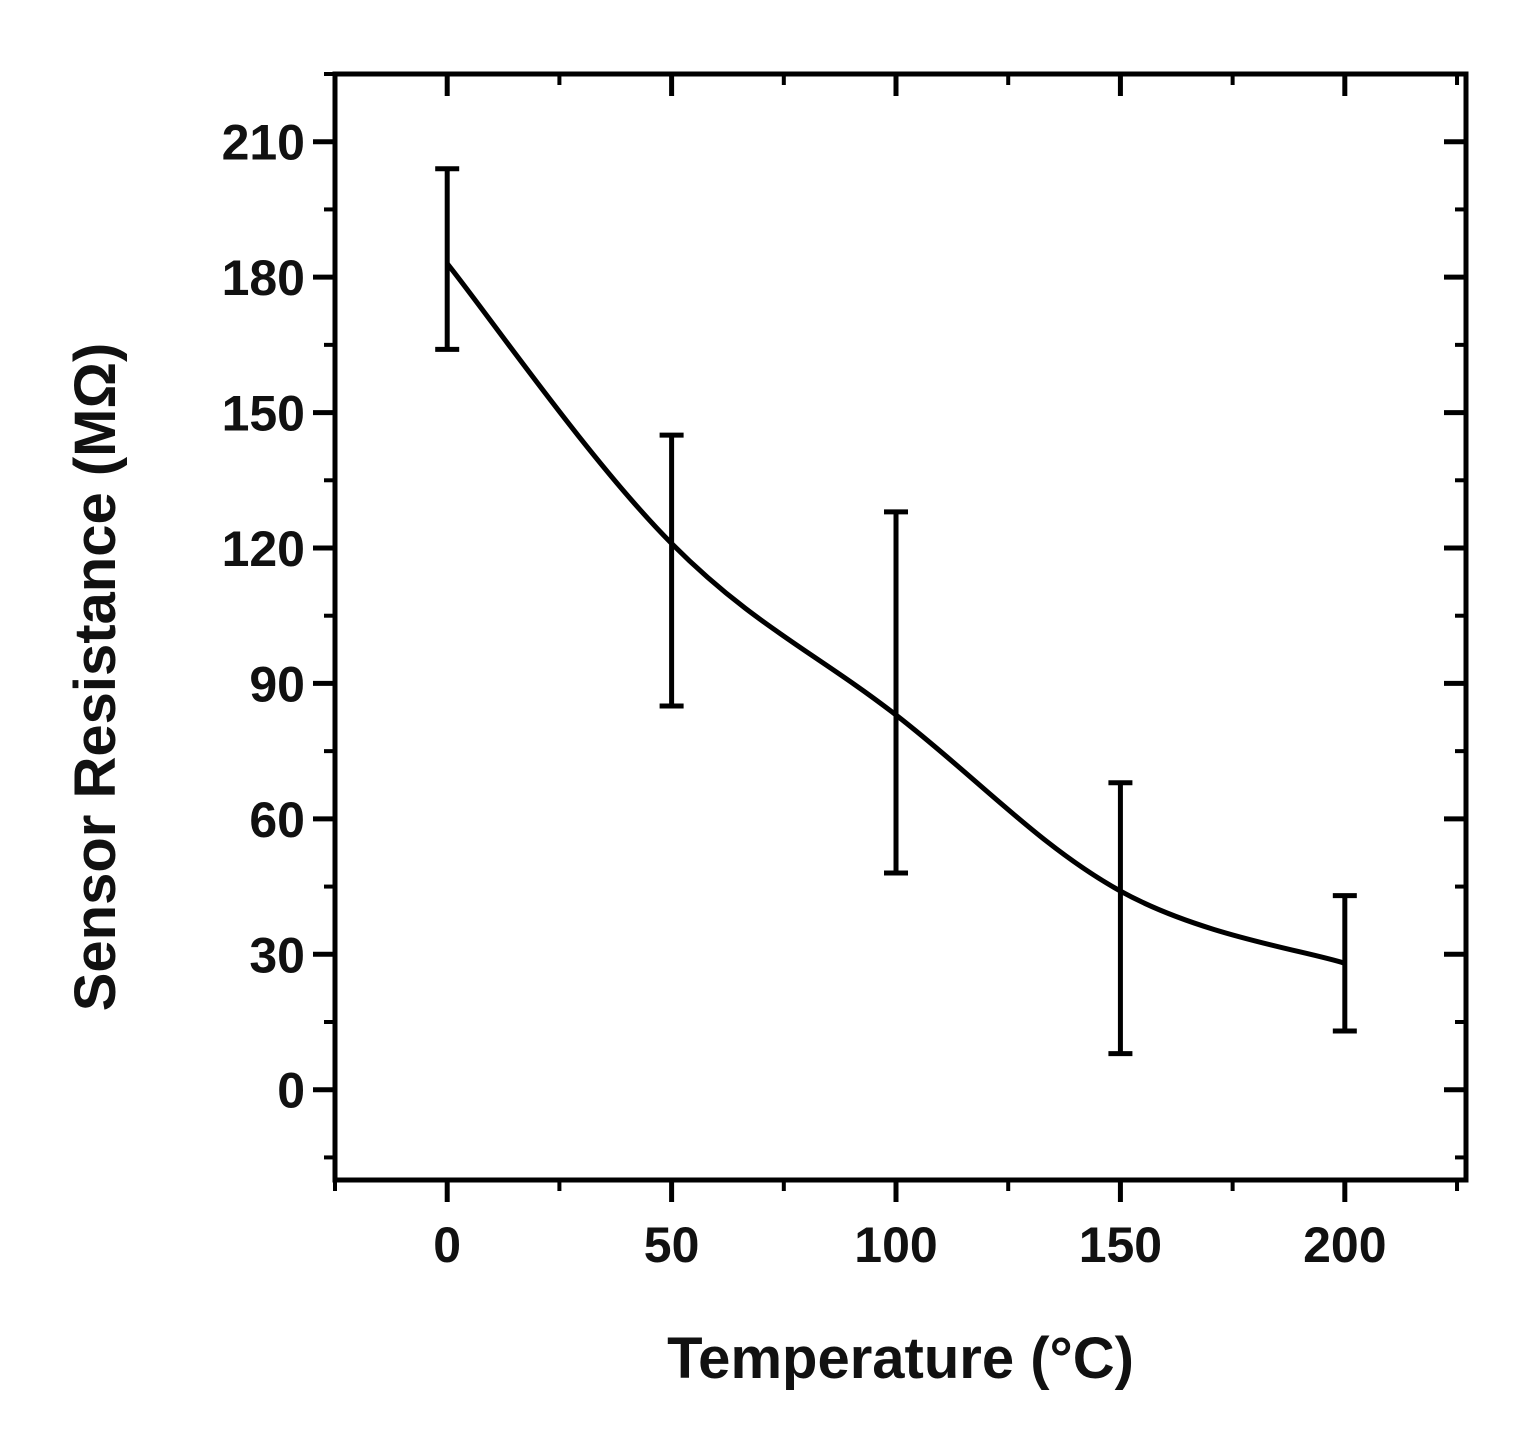 The image size is (1538, 1433). I want to click on y-tick-label: 90, so click(277, 684).